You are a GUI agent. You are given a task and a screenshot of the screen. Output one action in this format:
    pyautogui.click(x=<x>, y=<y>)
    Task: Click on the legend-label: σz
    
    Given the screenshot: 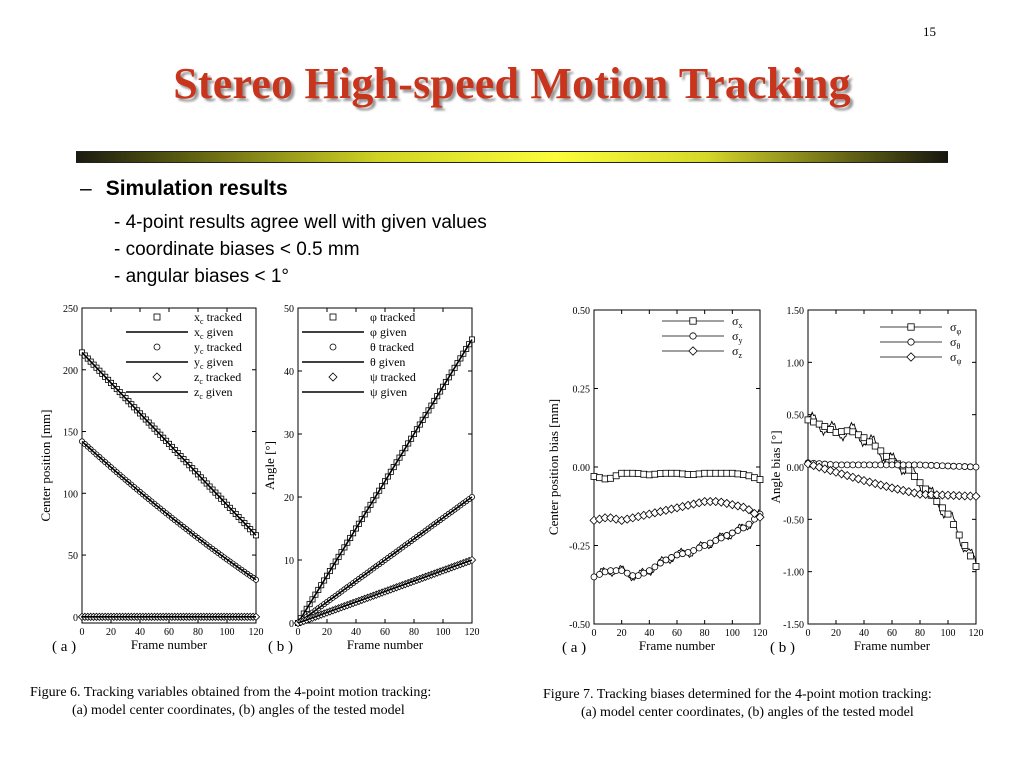 What is the action you would take?
    pyautogui.click(x=737, y=352)
    